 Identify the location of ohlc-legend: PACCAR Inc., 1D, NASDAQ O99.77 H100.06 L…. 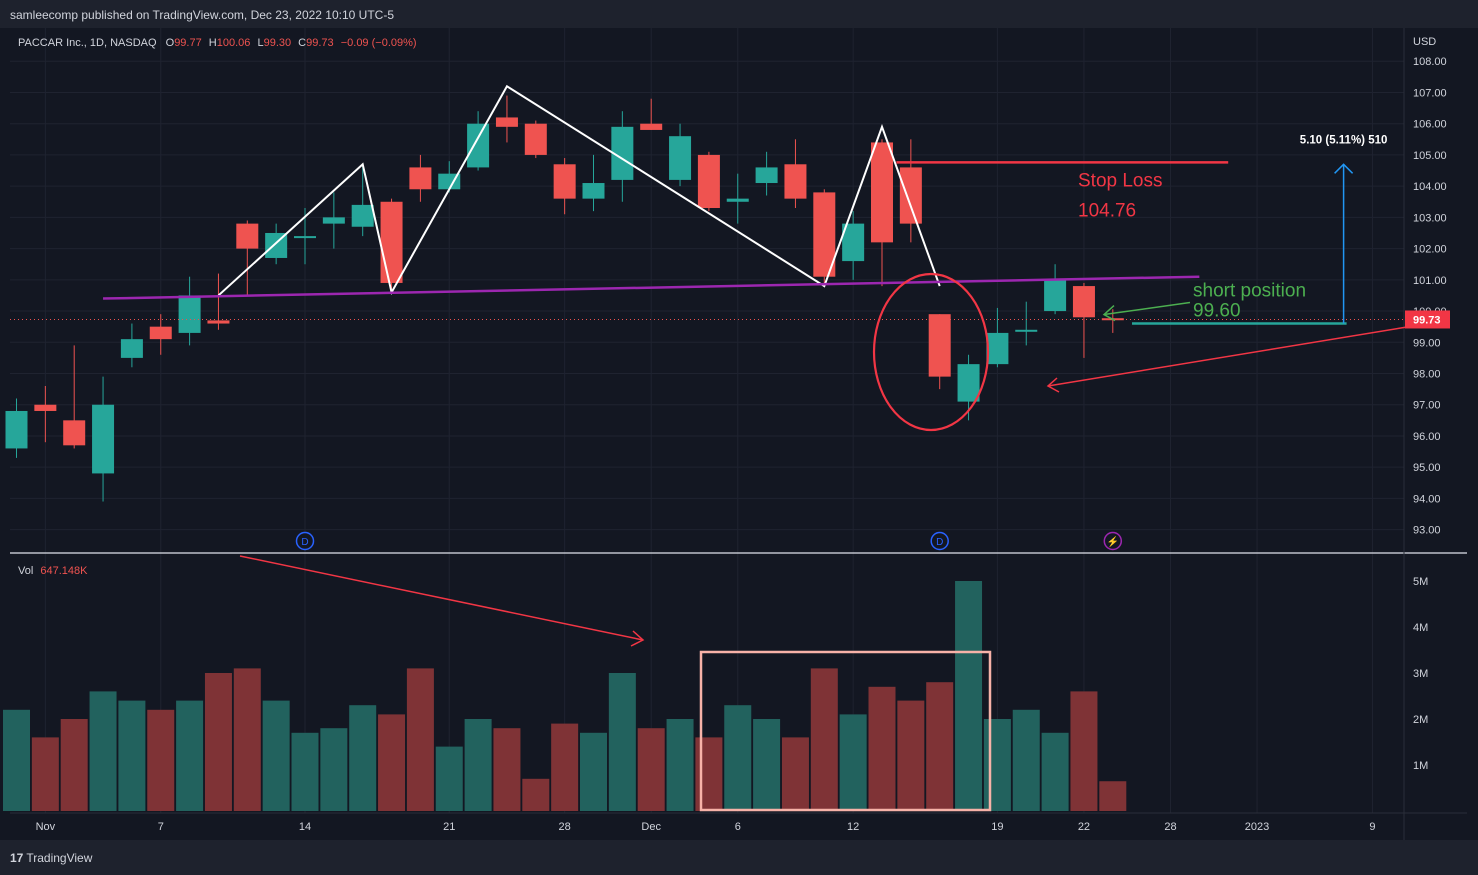
(217, 43).